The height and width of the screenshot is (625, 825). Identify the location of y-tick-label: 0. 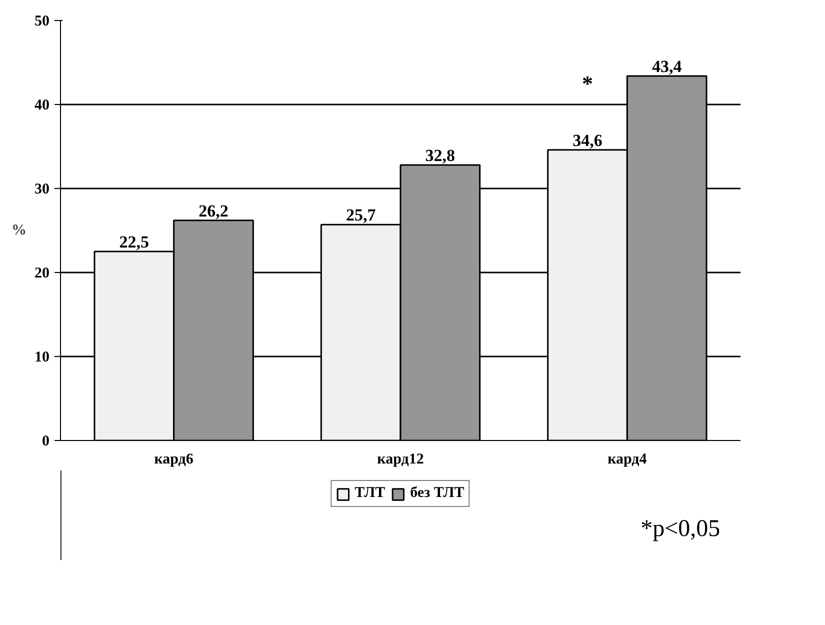
(46, 442).